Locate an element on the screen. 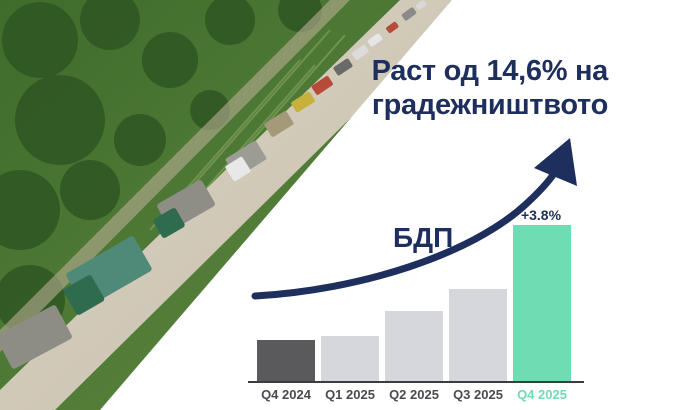  data-label-q4-2025: +3.8% is located at coordinates (541, 215).